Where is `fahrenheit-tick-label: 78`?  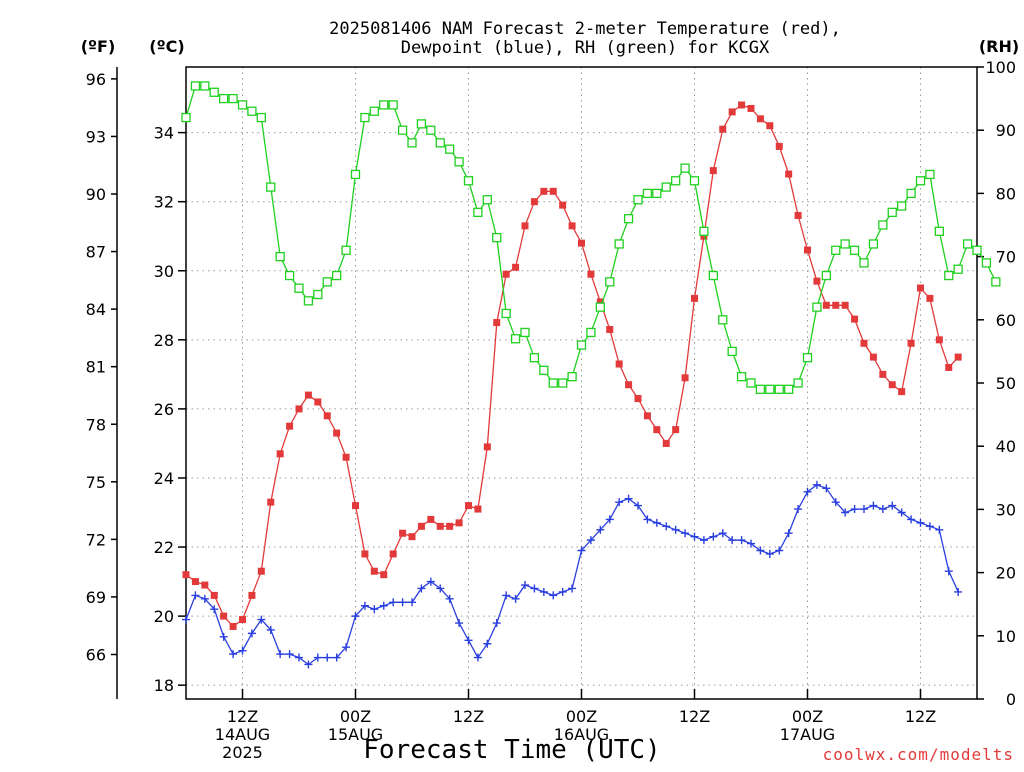
fahrenheit-tick-label: 78 is located at coordinates (96, 424).